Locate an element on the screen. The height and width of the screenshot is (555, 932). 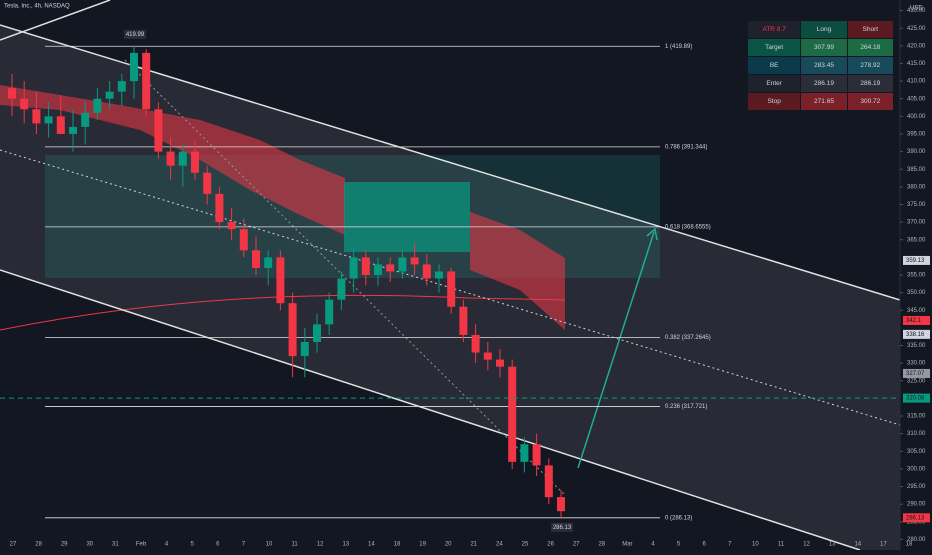
y-tick-label: 280.00 is located at coordinates (916, 540).